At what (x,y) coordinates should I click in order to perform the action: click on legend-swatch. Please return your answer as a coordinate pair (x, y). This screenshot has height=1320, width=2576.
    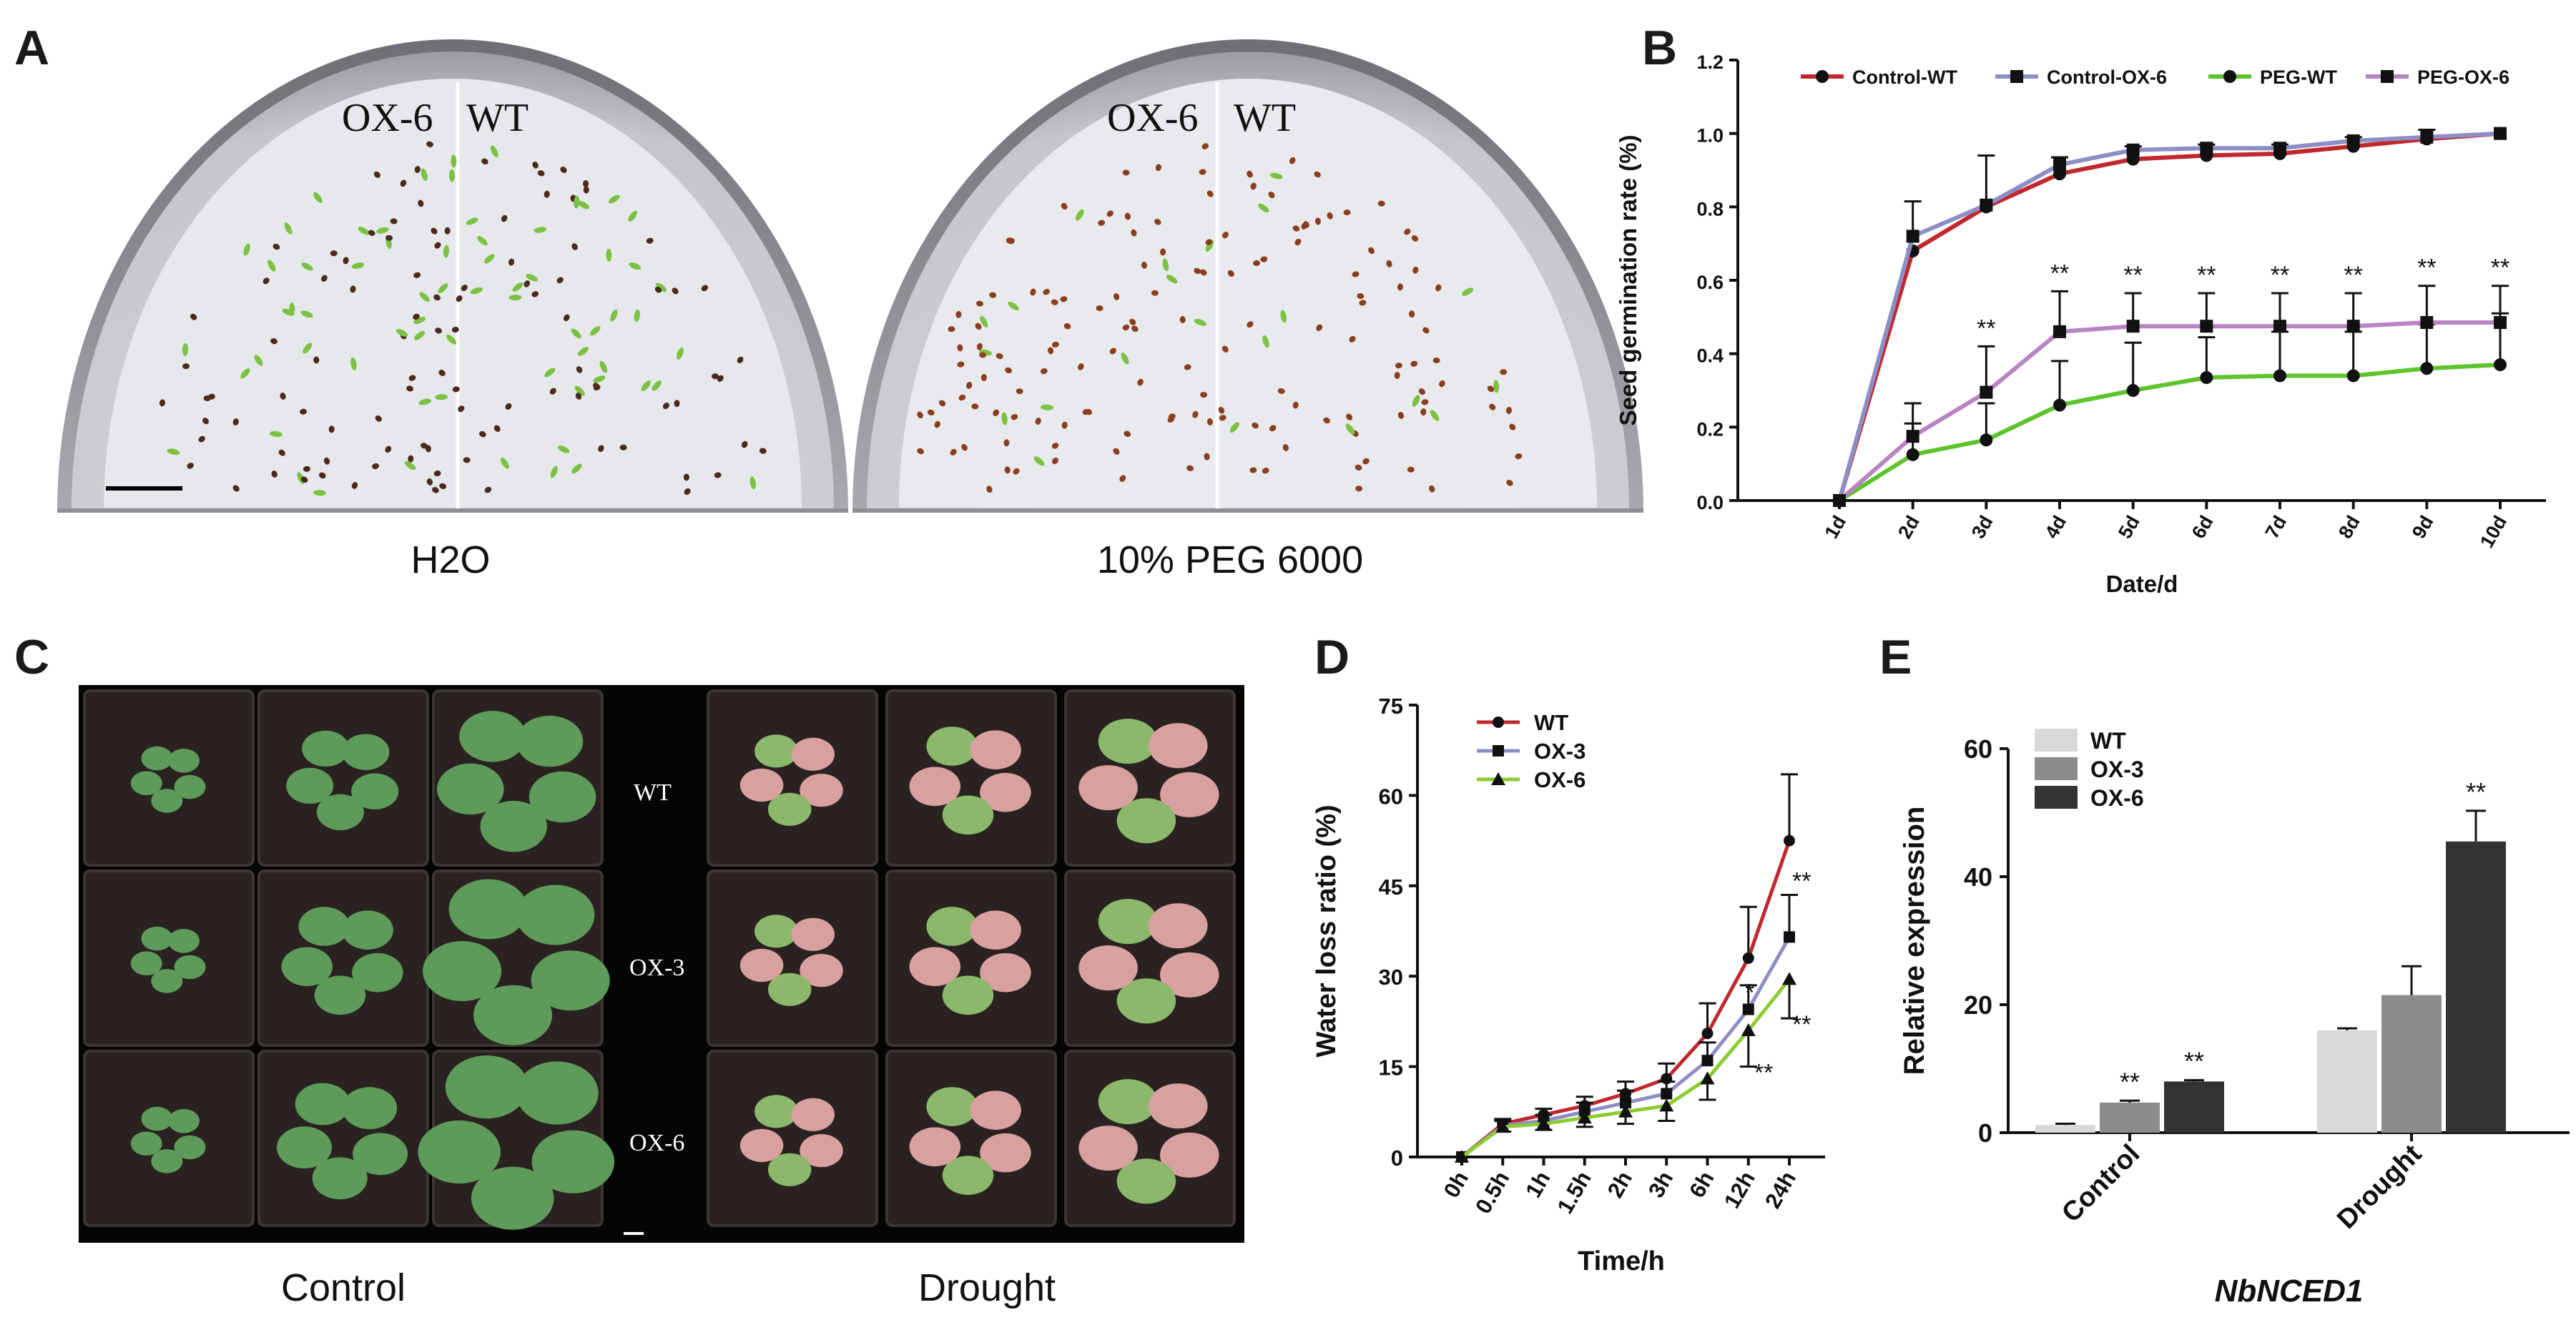
    Looking at the image, I should click on (2057, 798).